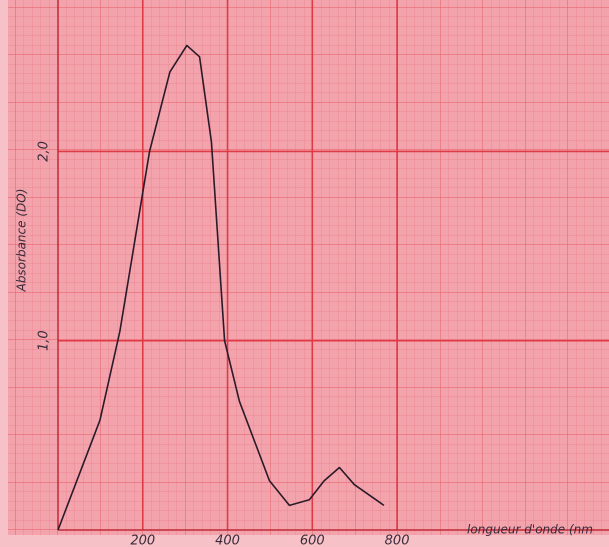  I want to click on x-tick-label: 600, so click(312, 540).